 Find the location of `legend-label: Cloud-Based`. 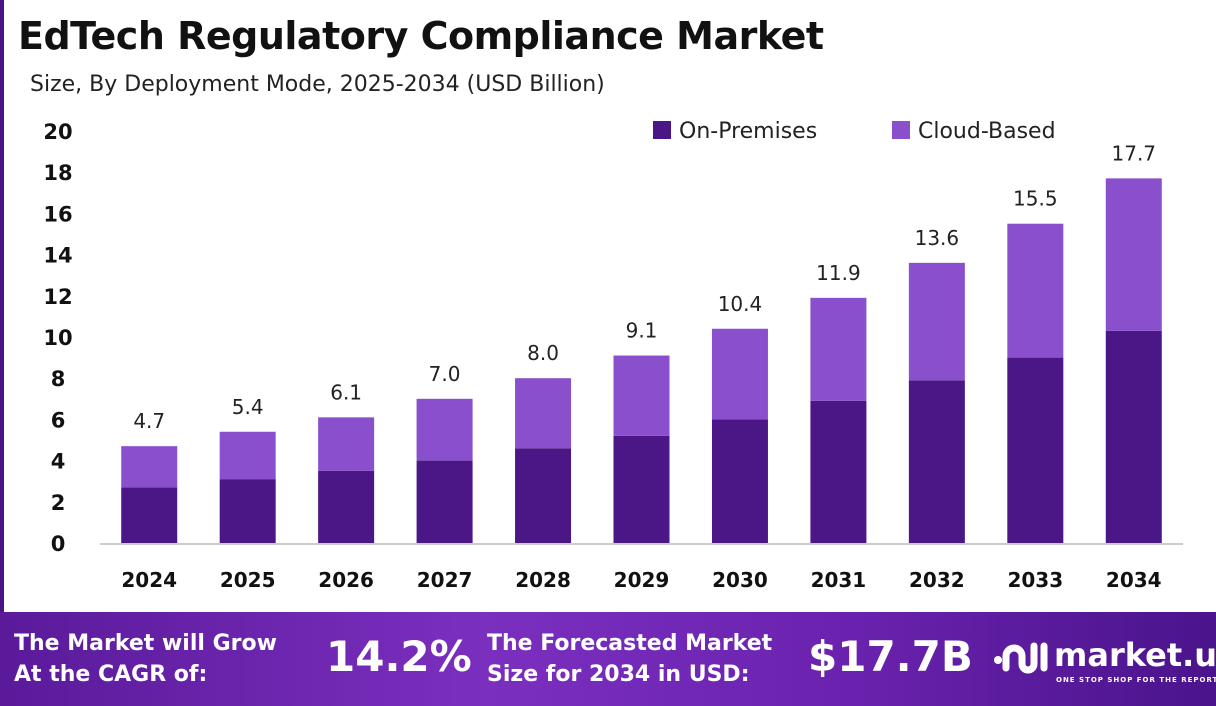

legend-label: Cloud-Based is located at coordinates (987, 131).